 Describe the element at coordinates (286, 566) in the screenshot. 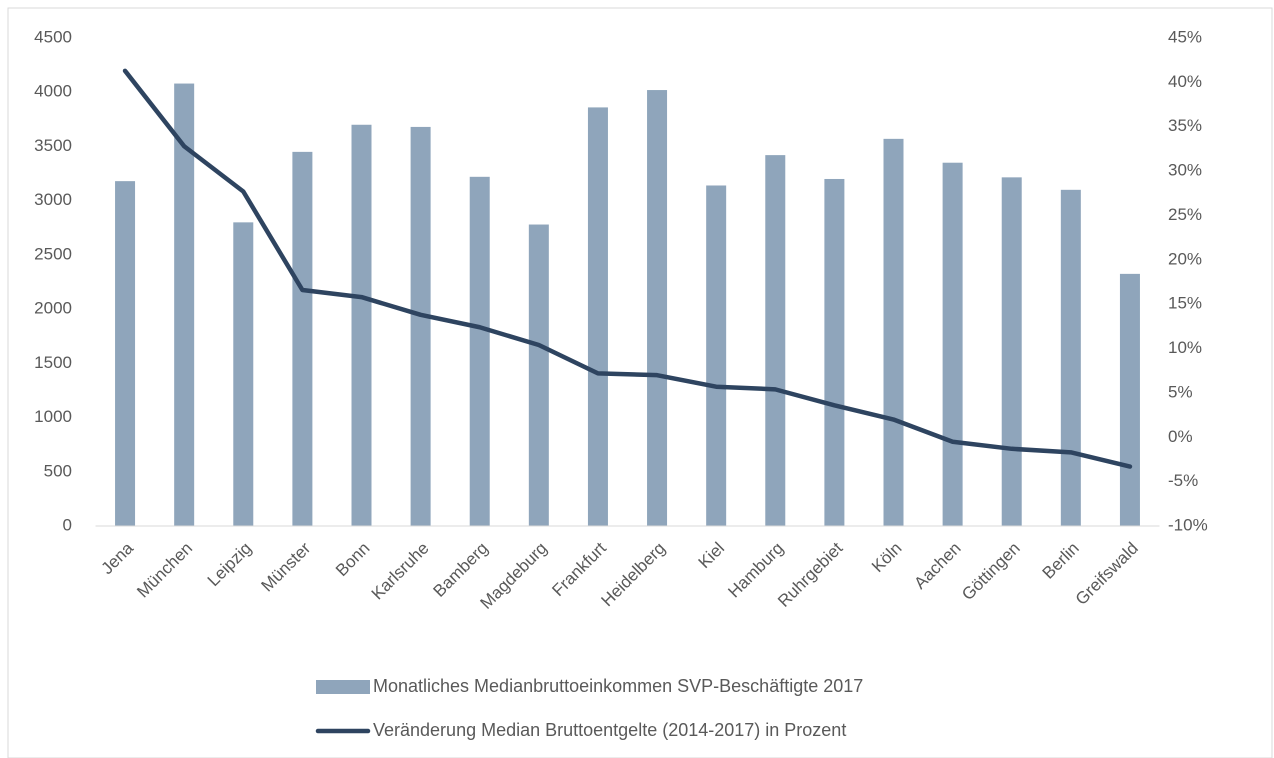

I see `x-tick-label: Münster` at that location.